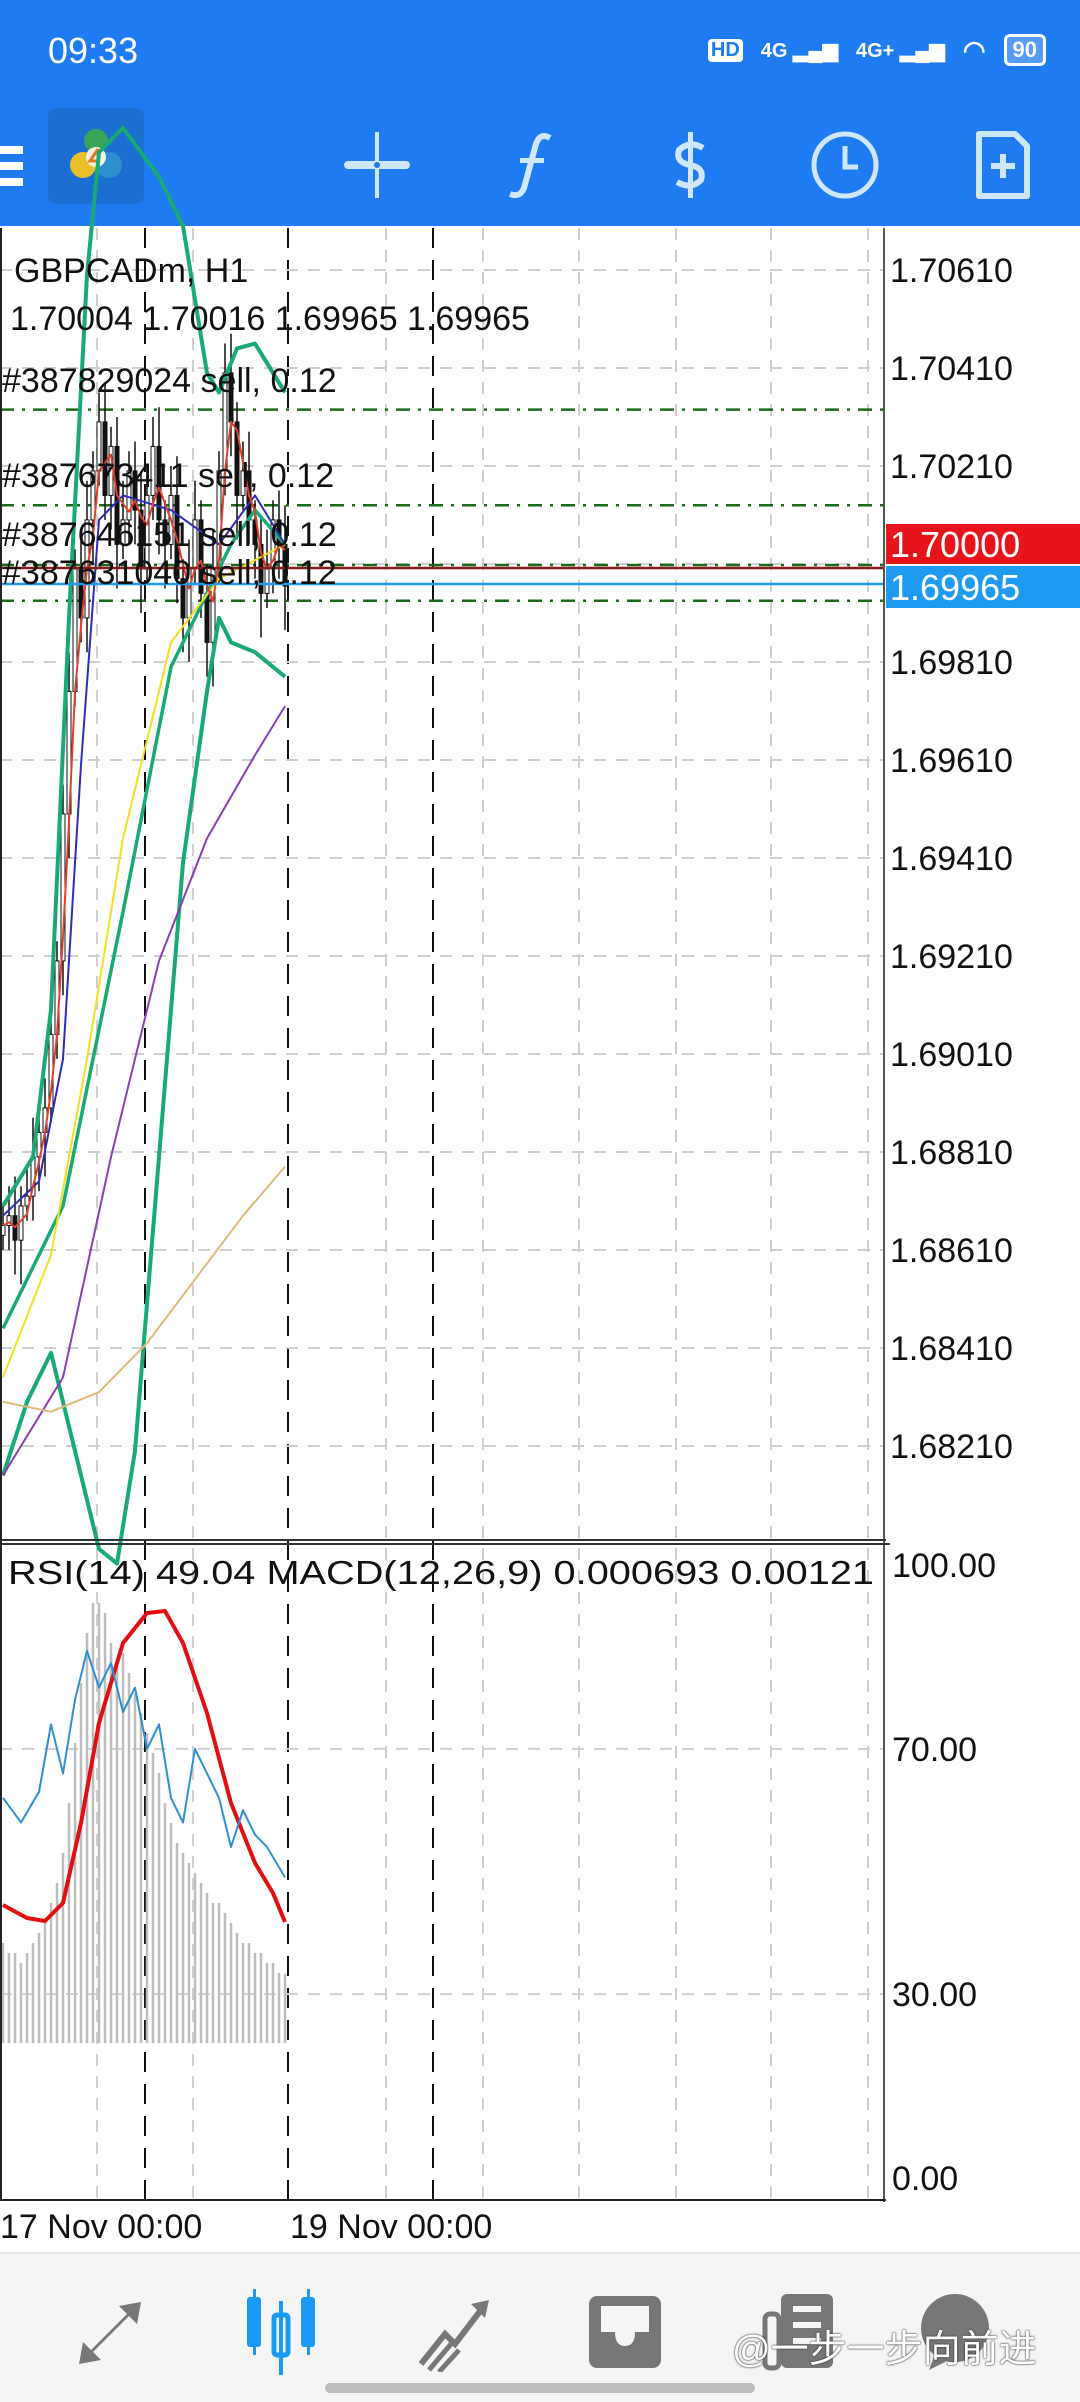  I want to click on battery-level: 90, so click(1024, 49).